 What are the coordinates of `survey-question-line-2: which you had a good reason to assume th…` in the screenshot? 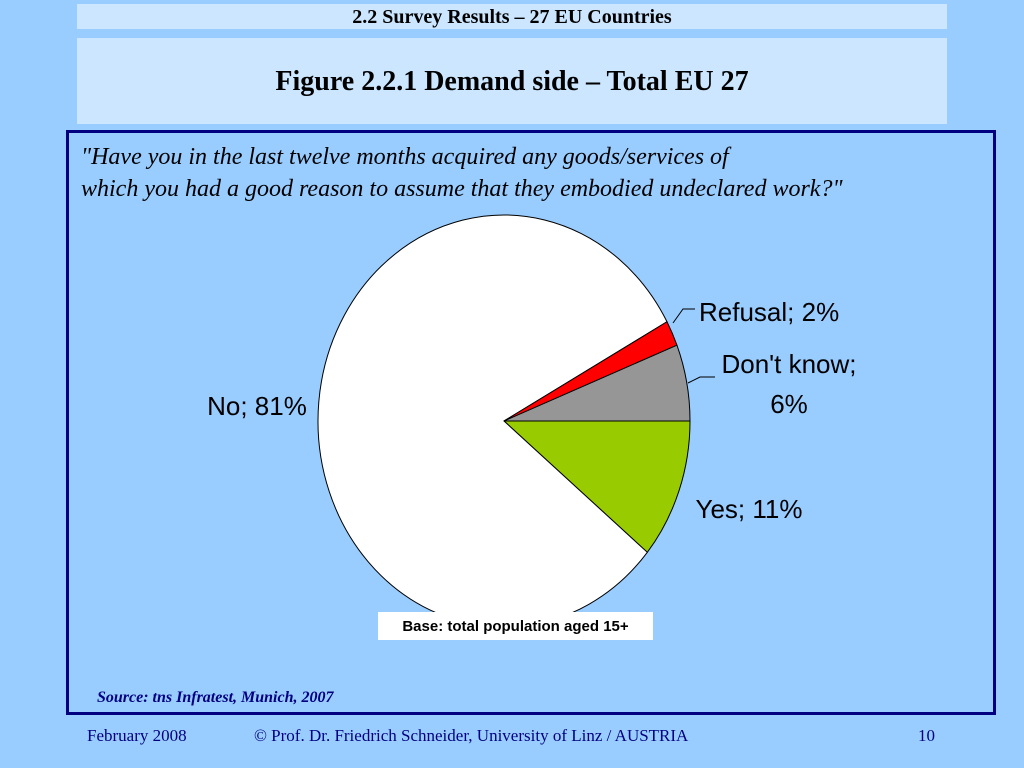 It's located at (462, 189).